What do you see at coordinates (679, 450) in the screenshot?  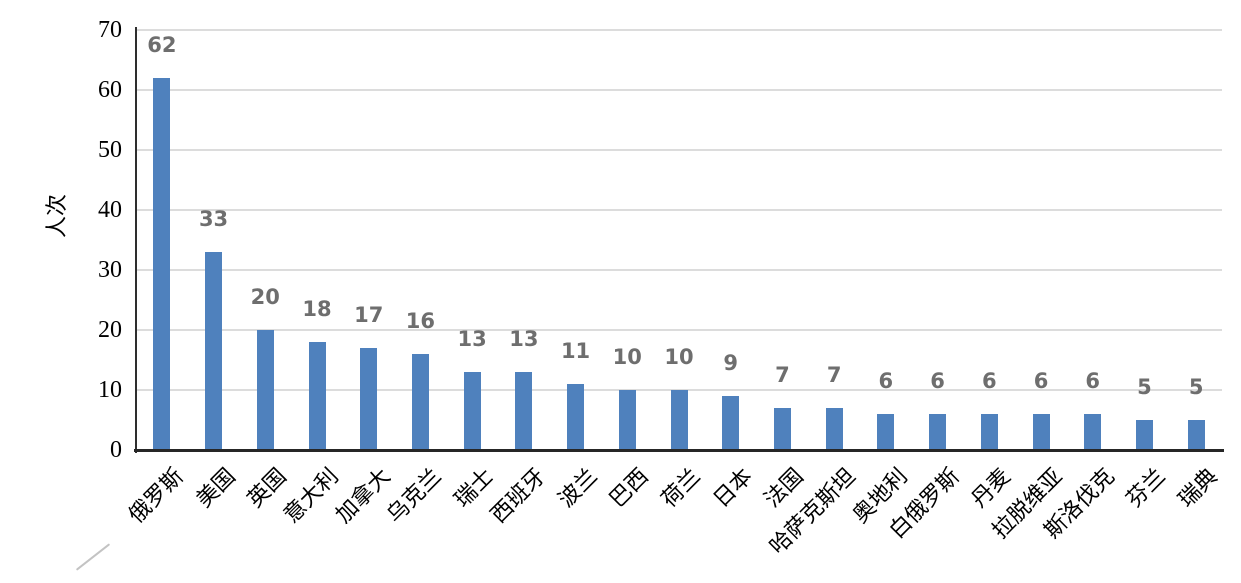 I see `x-axis-line` at bounding box center [679, 450].